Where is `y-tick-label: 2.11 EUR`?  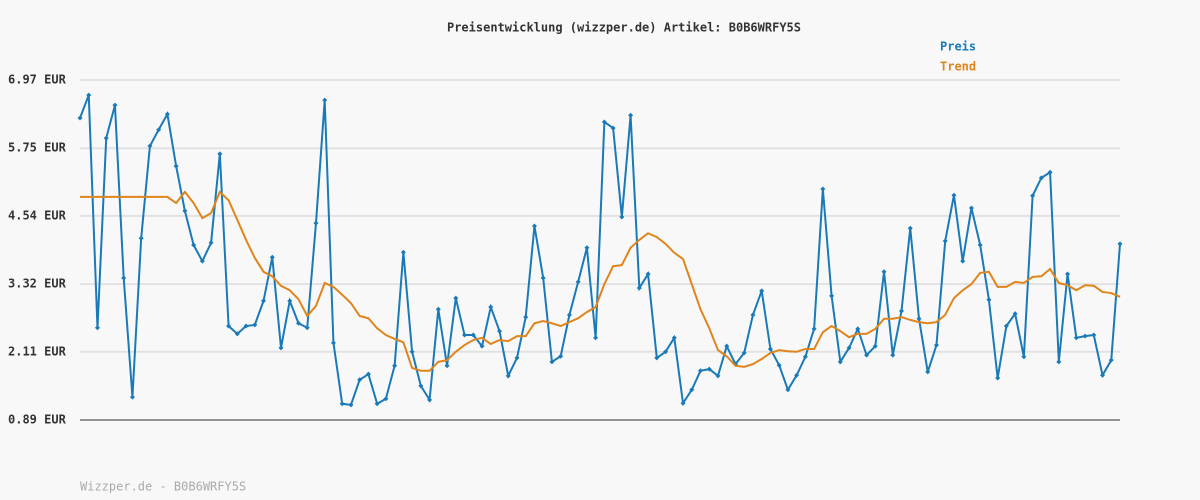
y-tick-label: 2.11 EUR is located at coordinates (37, 351).